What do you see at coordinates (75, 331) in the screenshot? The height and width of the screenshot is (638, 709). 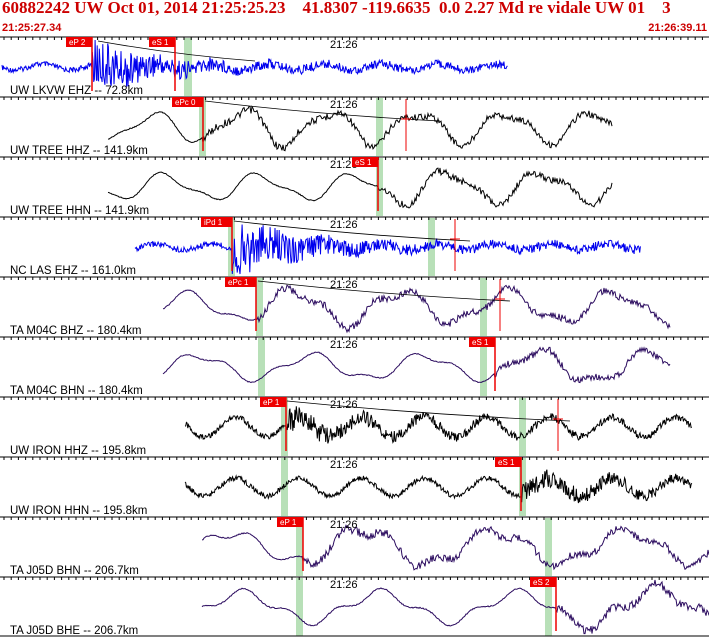 I see `station-label: TA M04C BHZ -- 180.4km` at bounding box center [75, 331].